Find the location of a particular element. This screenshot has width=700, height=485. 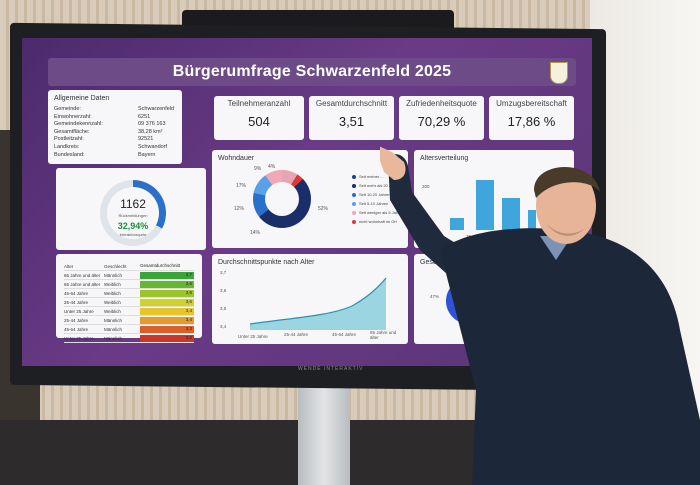

legend-item: Seit weniger als 5 Jahren is located at coordinates (378, 214).